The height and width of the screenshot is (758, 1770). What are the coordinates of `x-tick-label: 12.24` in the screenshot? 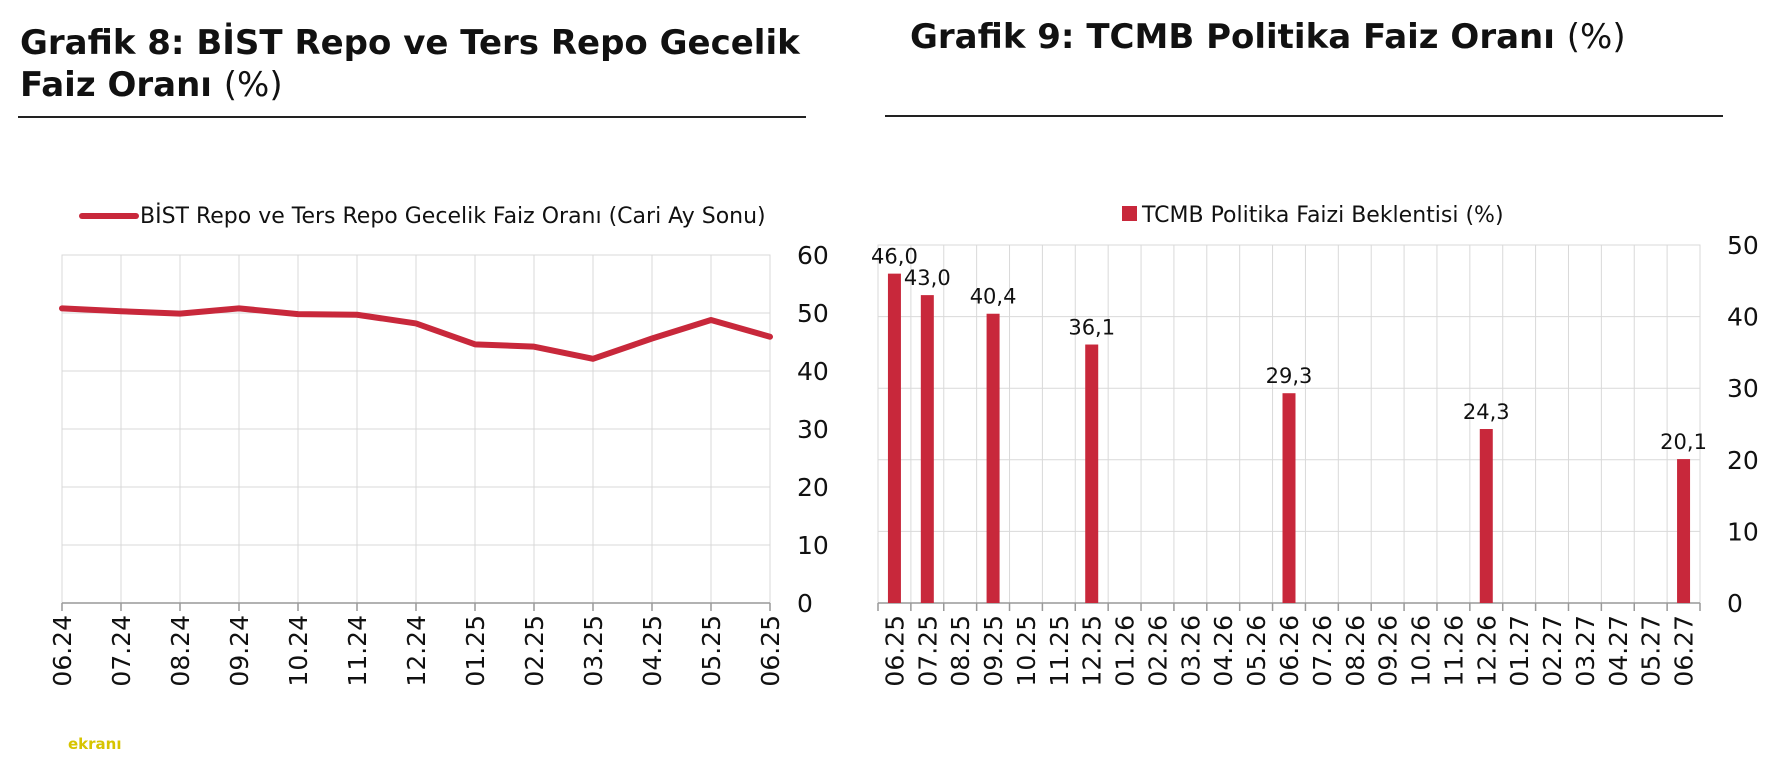 It's located at (416, 651).